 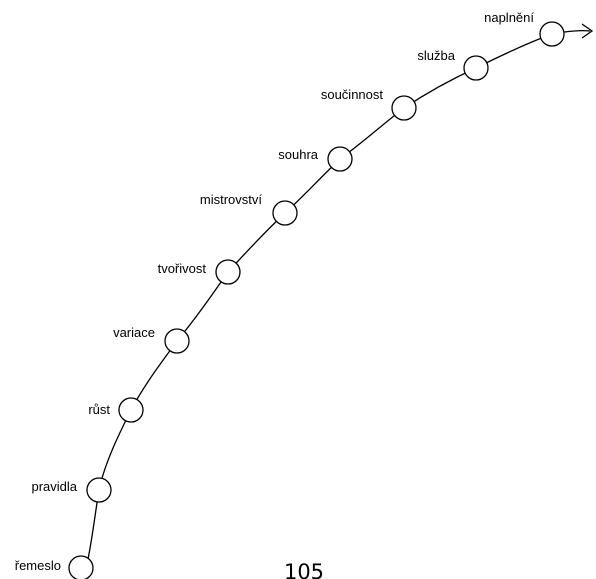 What do you see at coordinates (587, 31) in the screenshot?
I see `arrow-head-icon` at bounding box center [587, 31].